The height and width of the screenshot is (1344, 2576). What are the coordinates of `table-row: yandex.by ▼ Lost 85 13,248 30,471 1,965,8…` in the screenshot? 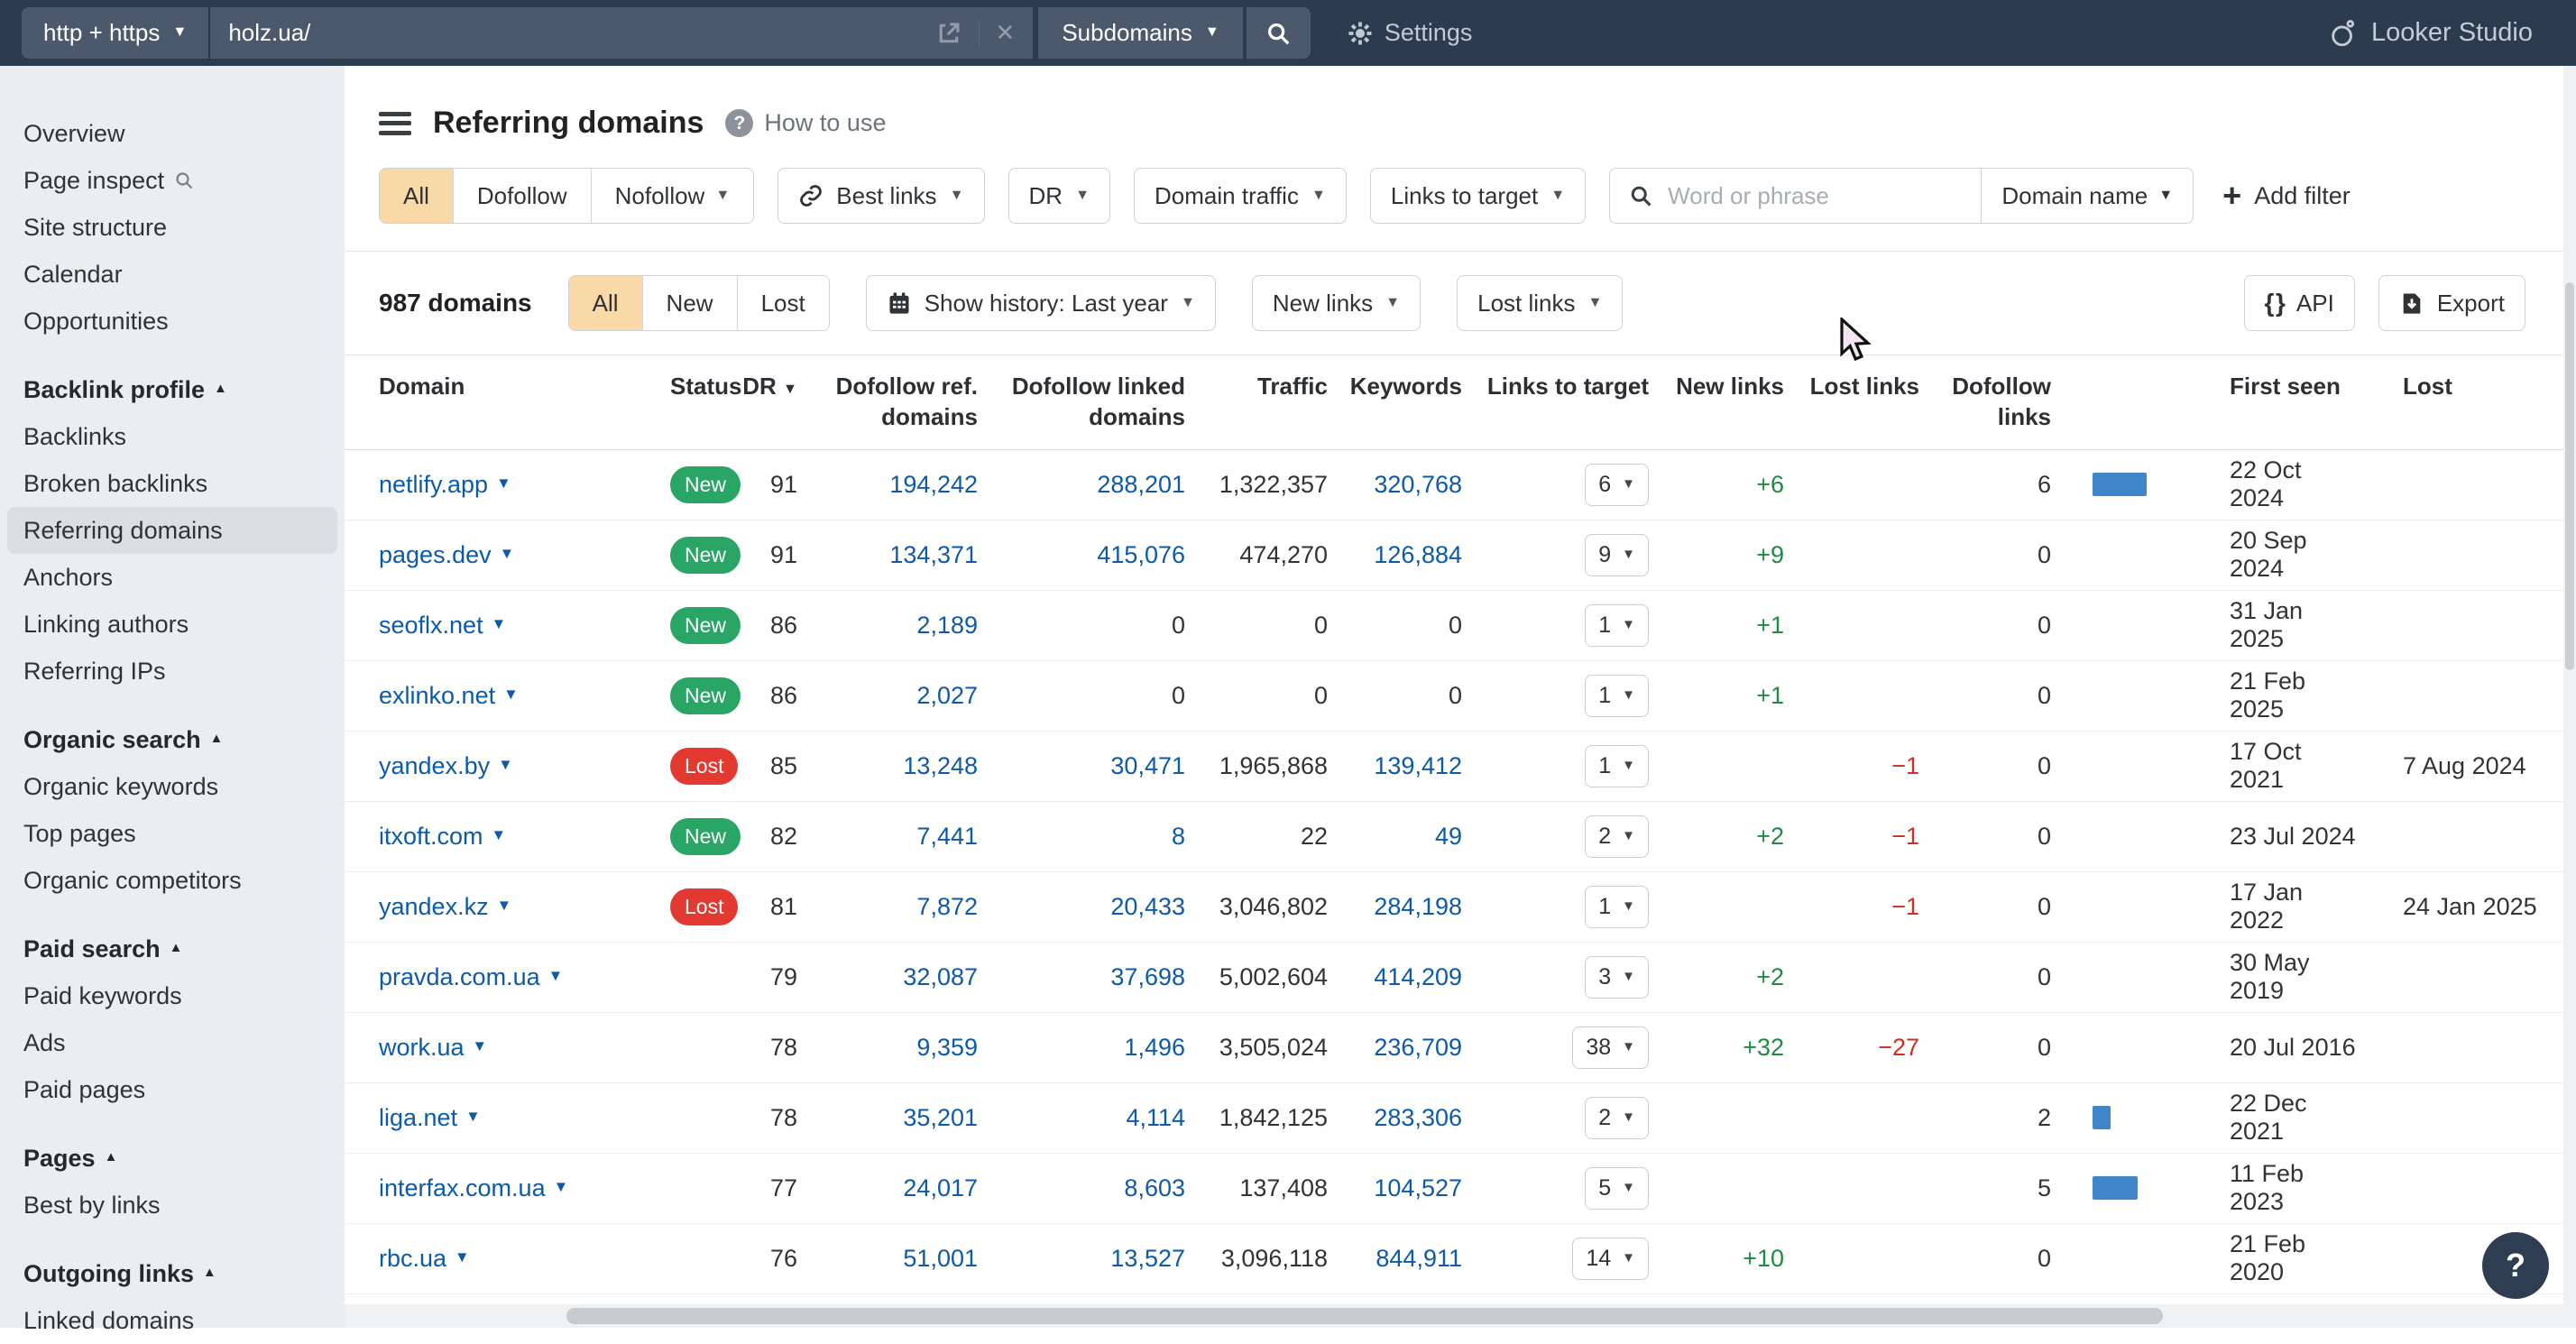 It's located at (1460, 767).